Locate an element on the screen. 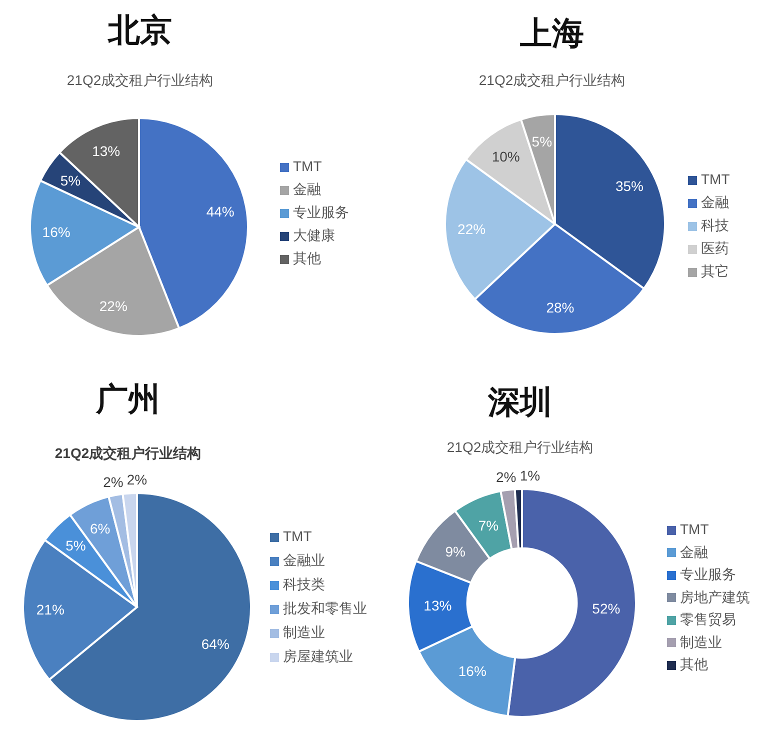  data-label: 64% is located at coordinates (215, 644).